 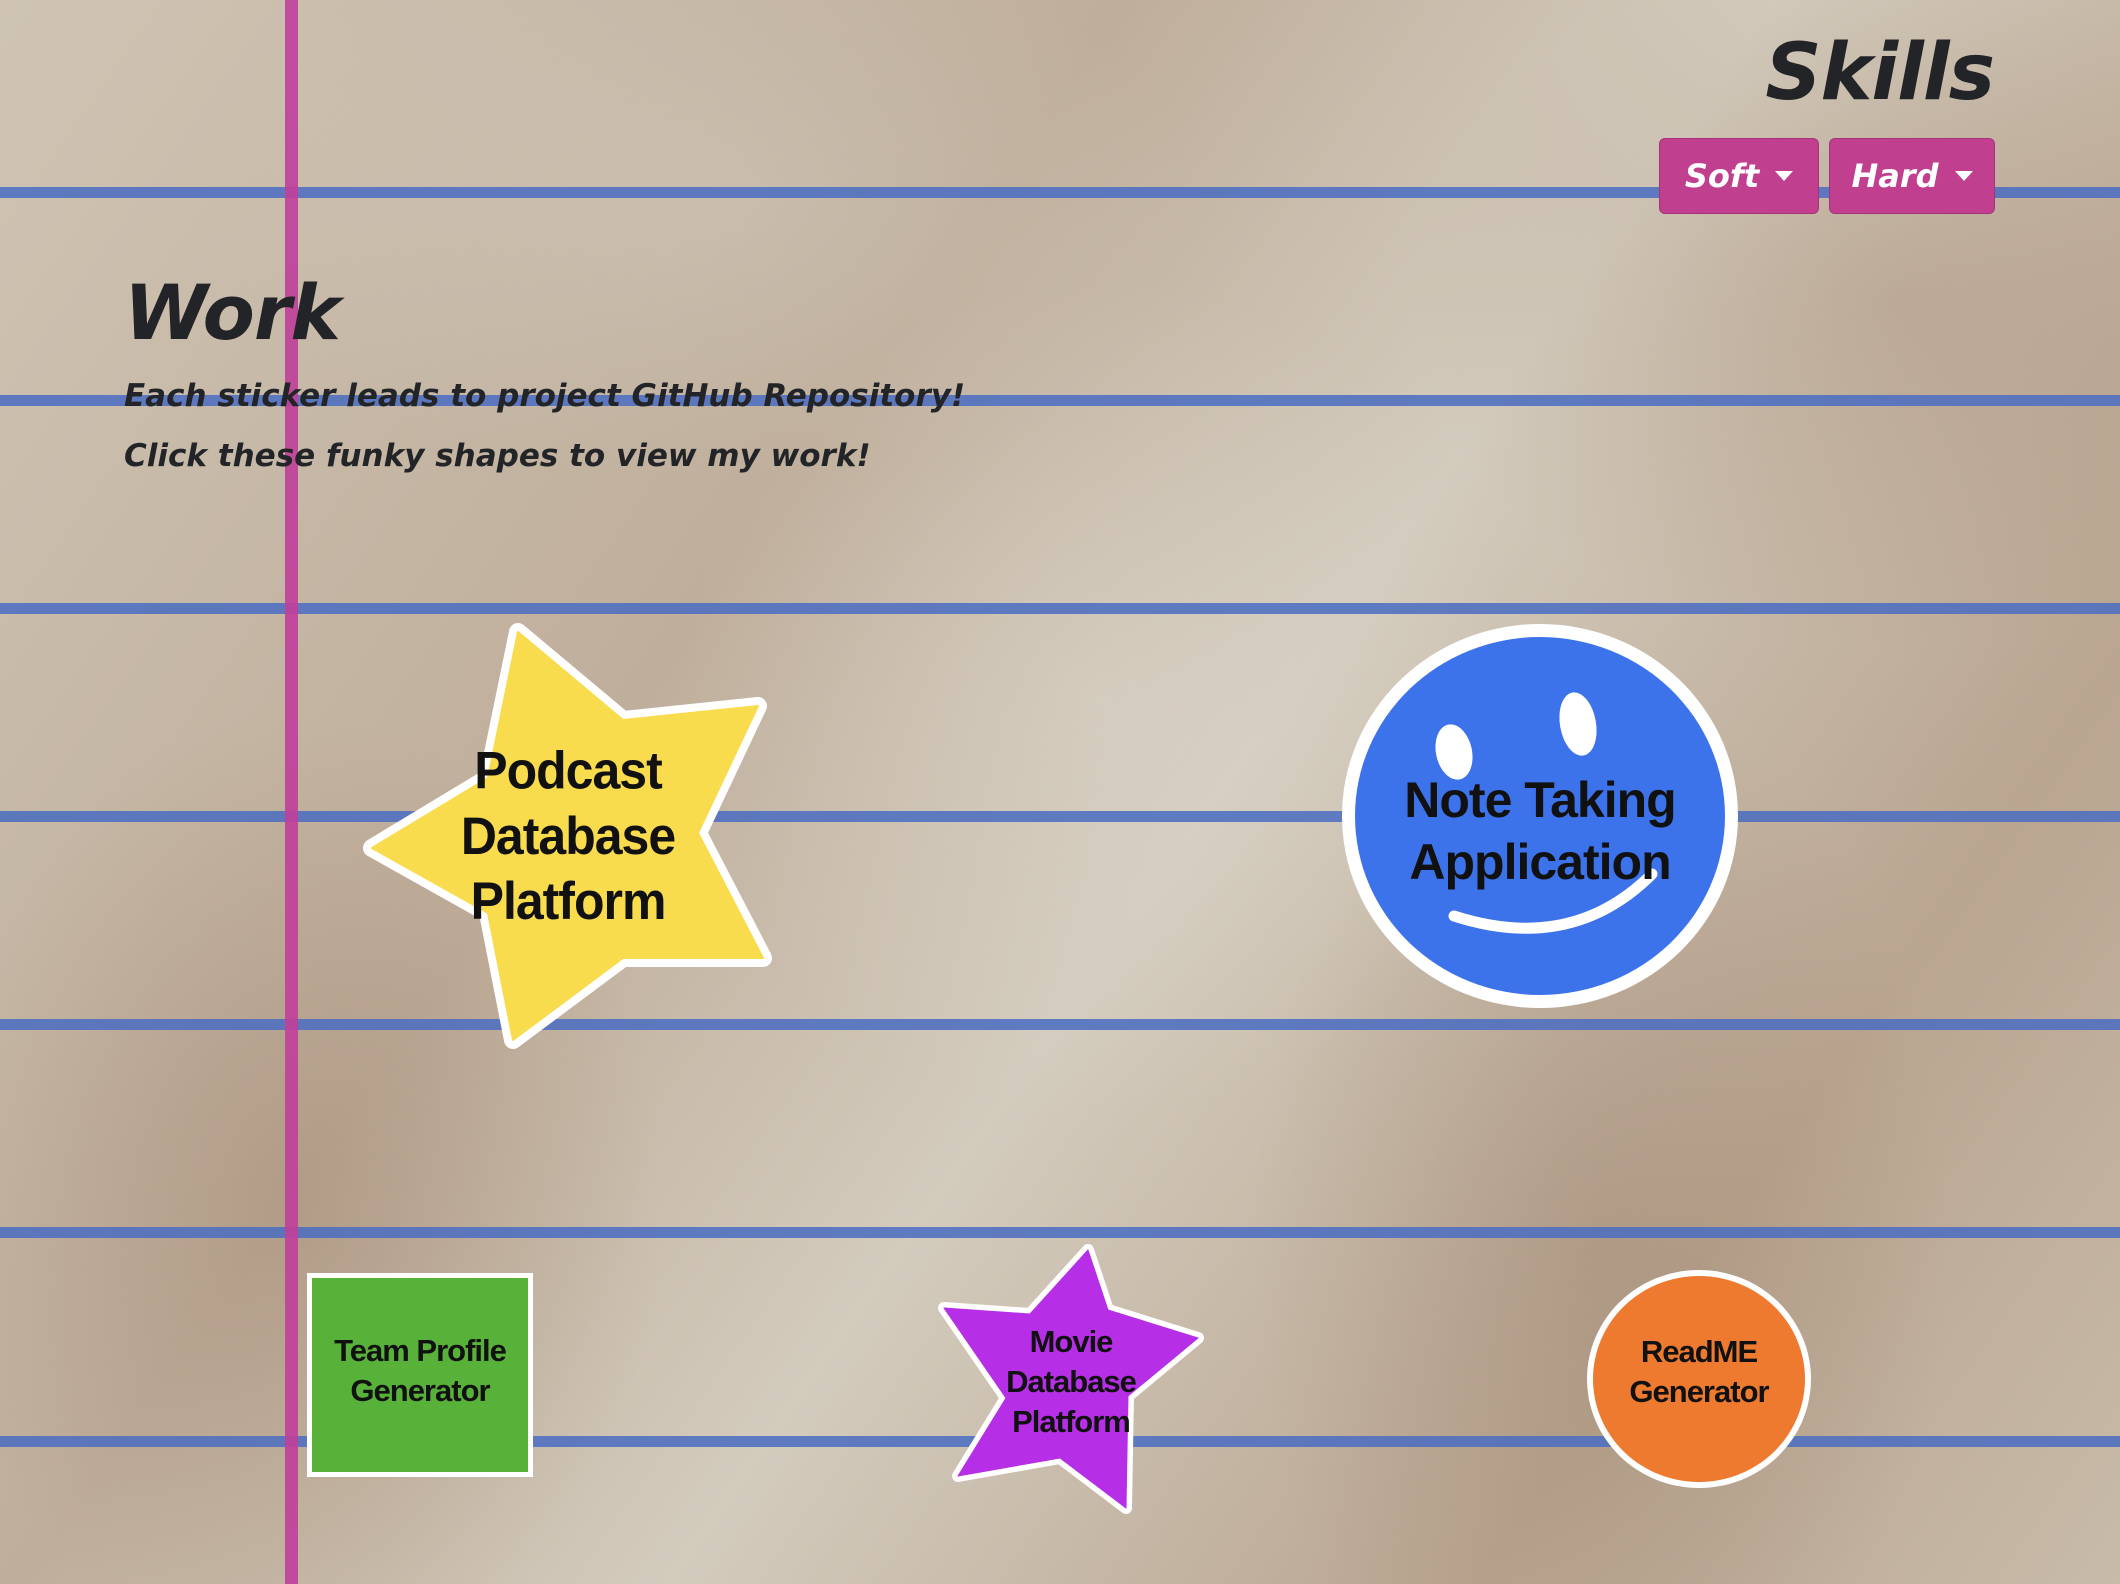 What do you see at coordinates (1699, 1371) in the screenshot?
I see `sticker-label: ReadME Generator` at bounding box center [1699, 1371].